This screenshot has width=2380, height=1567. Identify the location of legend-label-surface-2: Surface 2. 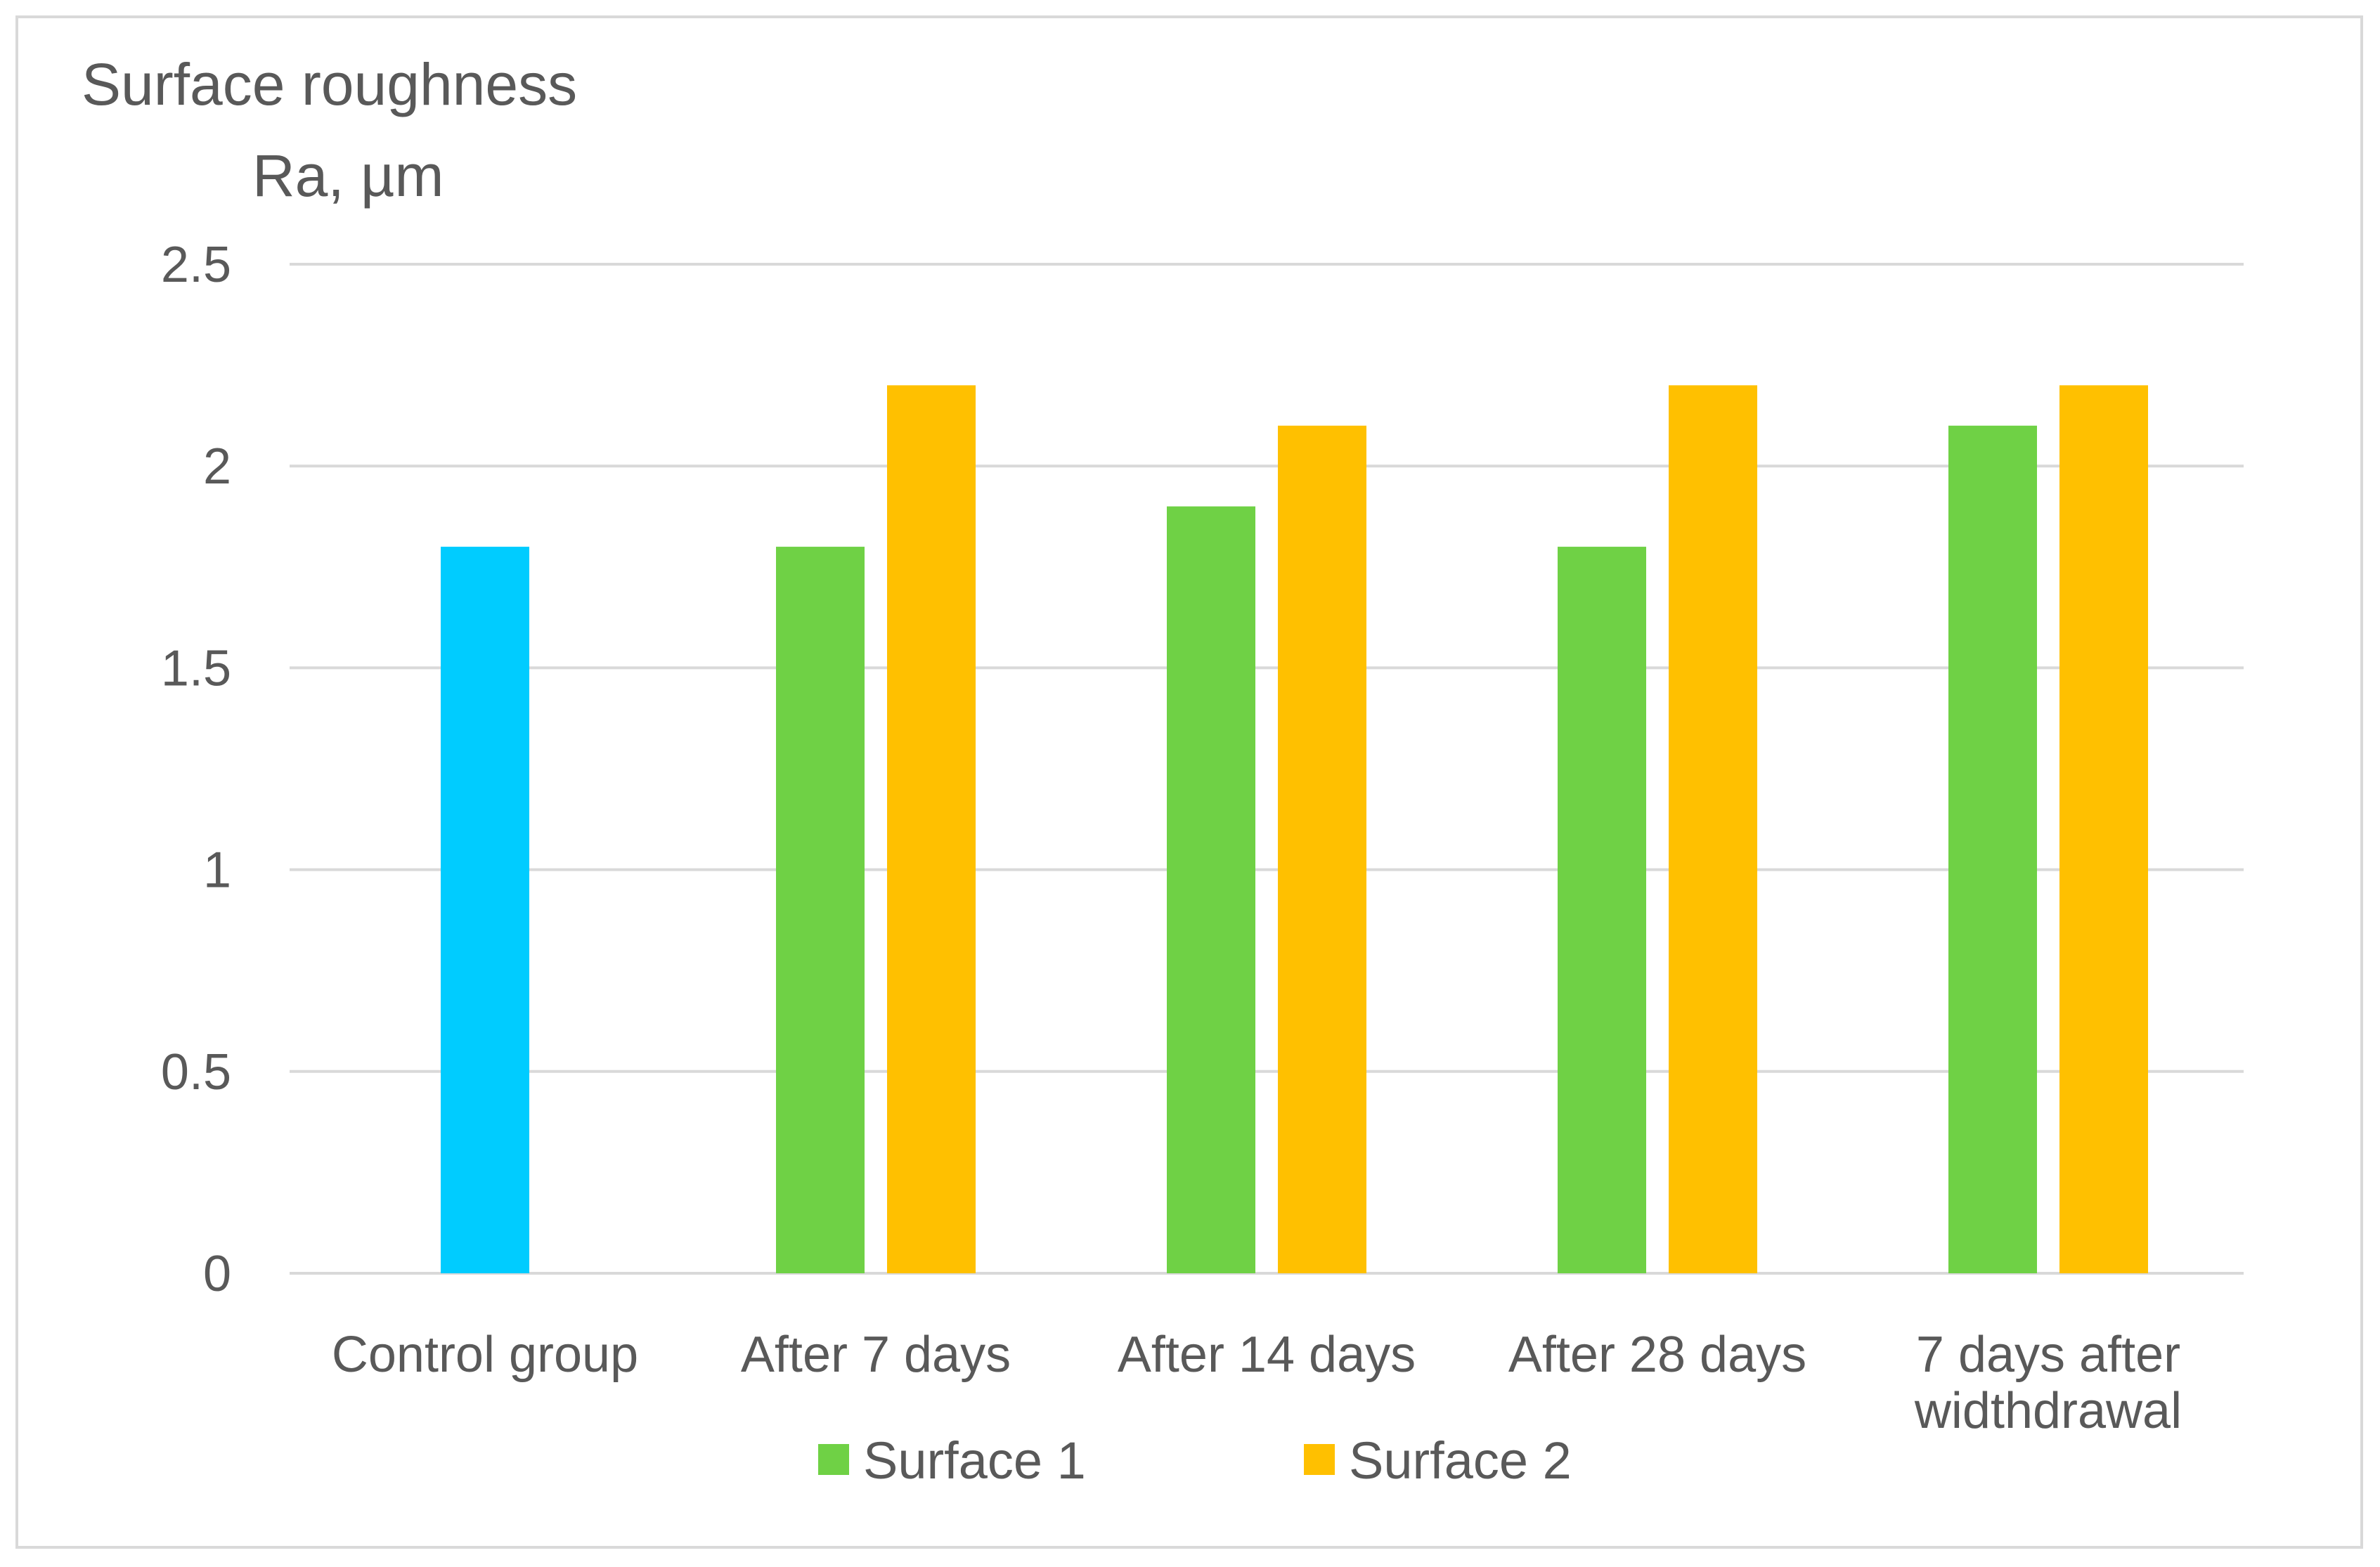
(1460, 1460).